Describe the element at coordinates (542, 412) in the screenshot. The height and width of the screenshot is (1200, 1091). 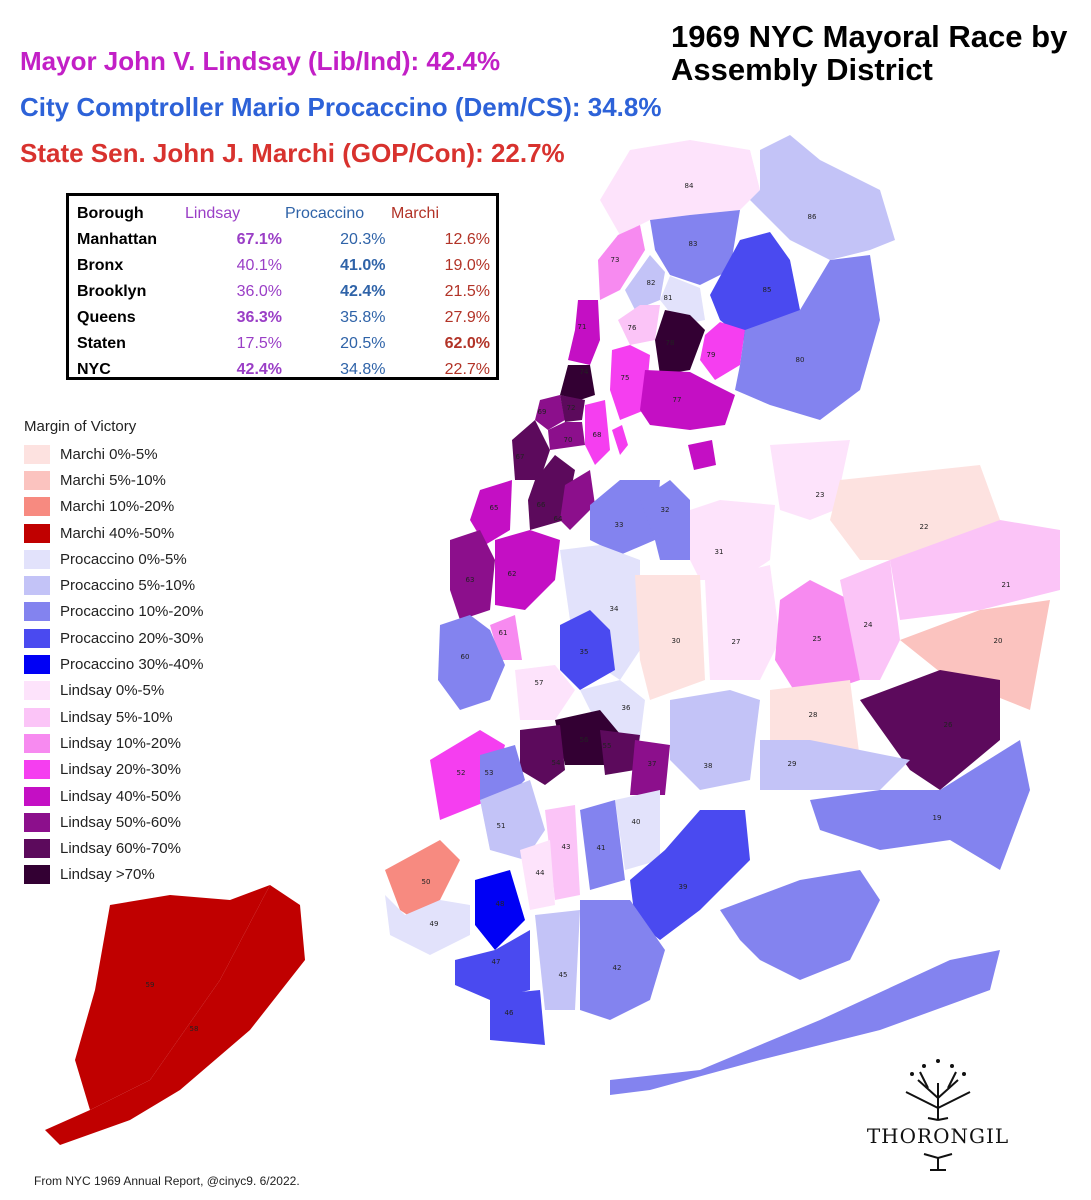
I see `district-label: 69` at that location.